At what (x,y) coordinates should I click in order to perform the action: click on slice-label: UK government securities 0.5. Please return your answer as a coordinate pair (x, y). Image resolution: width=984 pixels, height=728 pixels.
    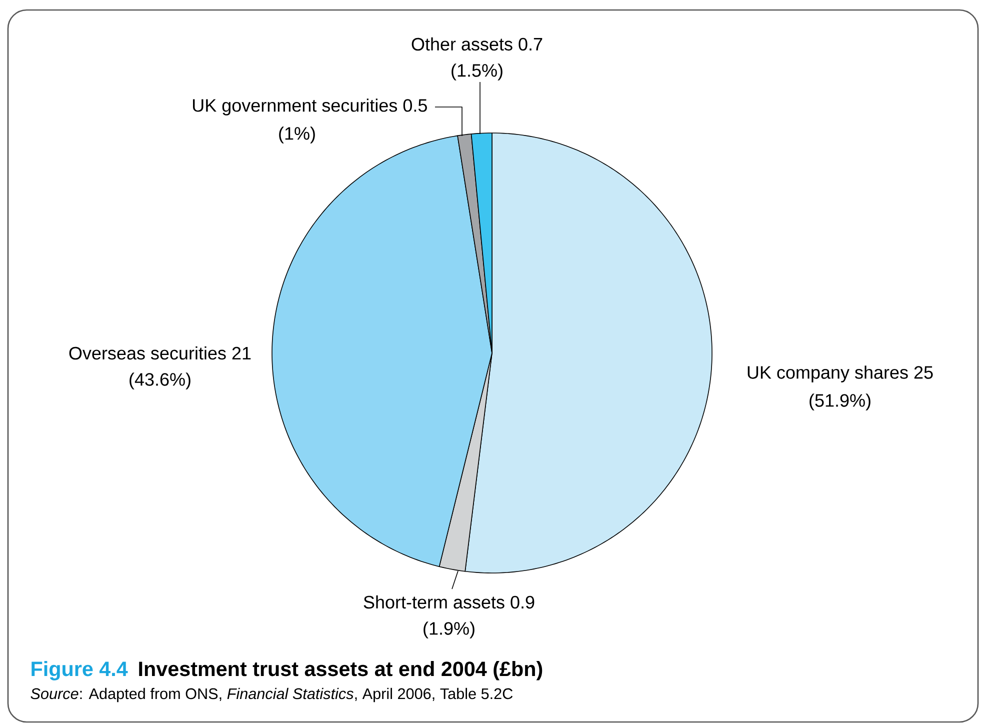
    Looking at the image, I should click on (310, 107).